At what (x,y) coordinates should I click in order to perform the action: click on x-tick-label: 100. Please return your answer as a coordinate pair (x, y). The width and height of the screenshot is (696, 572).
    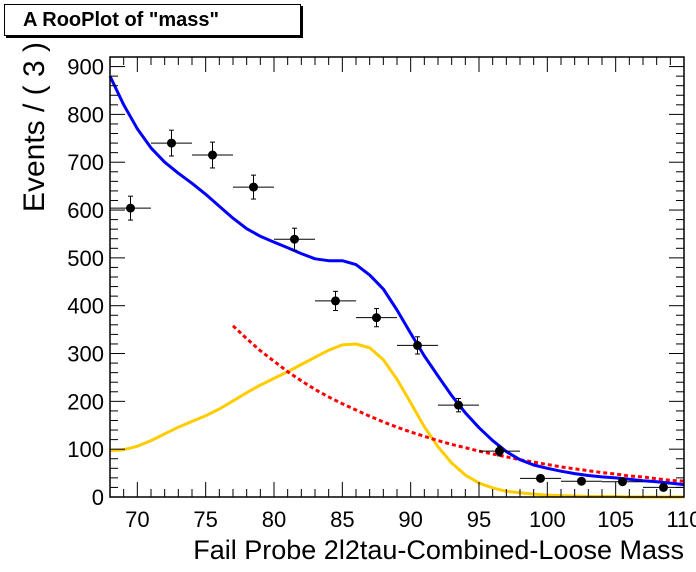
    Looking at the image, I should click on (547, 519).